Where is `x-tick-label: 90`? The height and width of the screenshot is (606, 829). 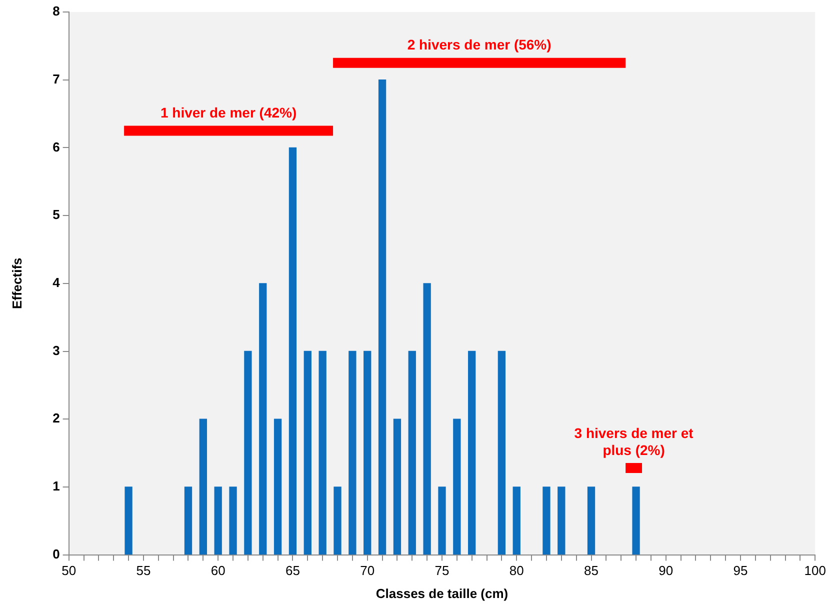
x-tick-label: 90 is located at coordinates (666, 570).